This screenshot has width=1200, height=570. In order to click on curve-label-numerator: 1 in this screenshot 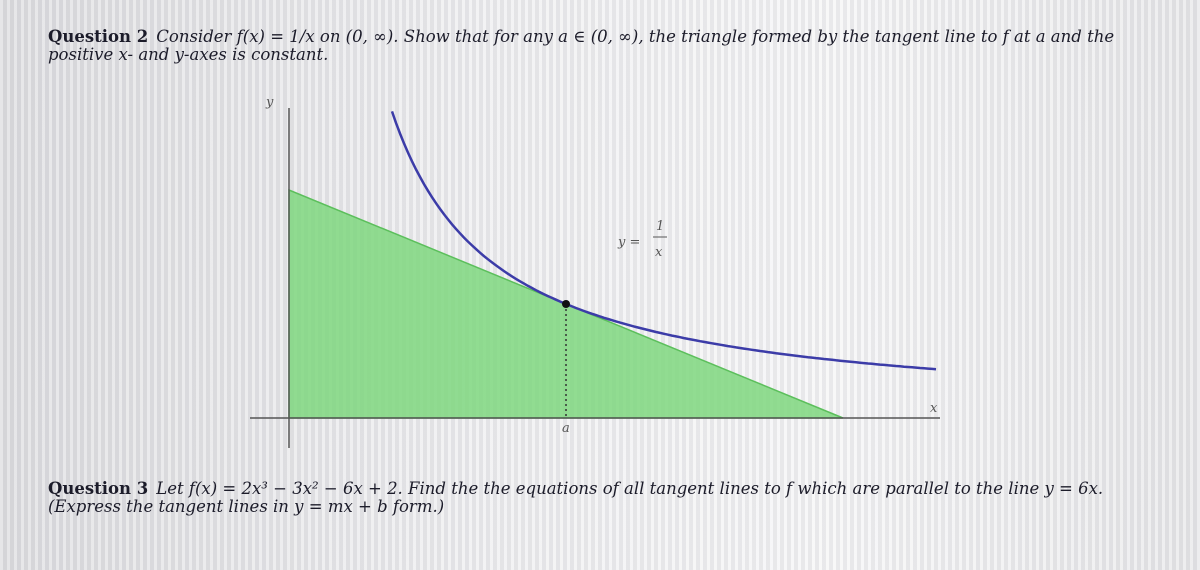, I will do `click(660, 226)`.